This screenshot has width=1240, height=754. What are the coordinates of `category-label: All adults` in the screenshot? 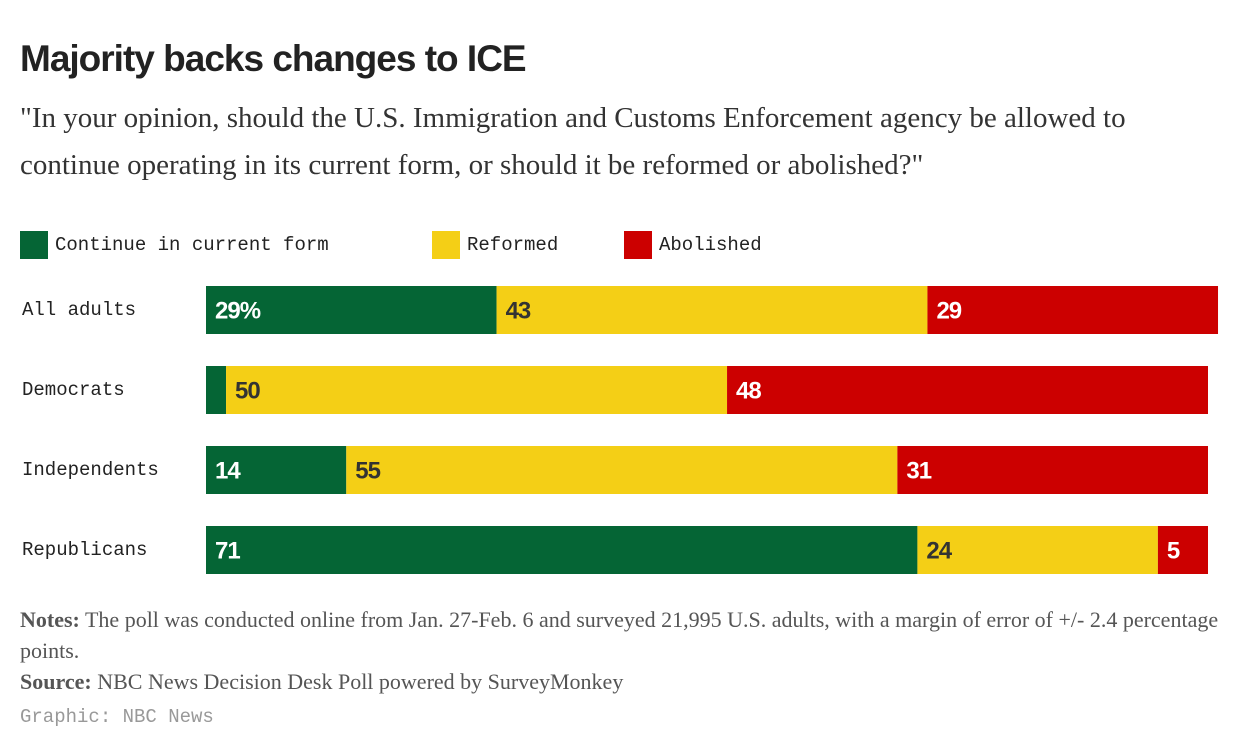 It's located at (79, 310).